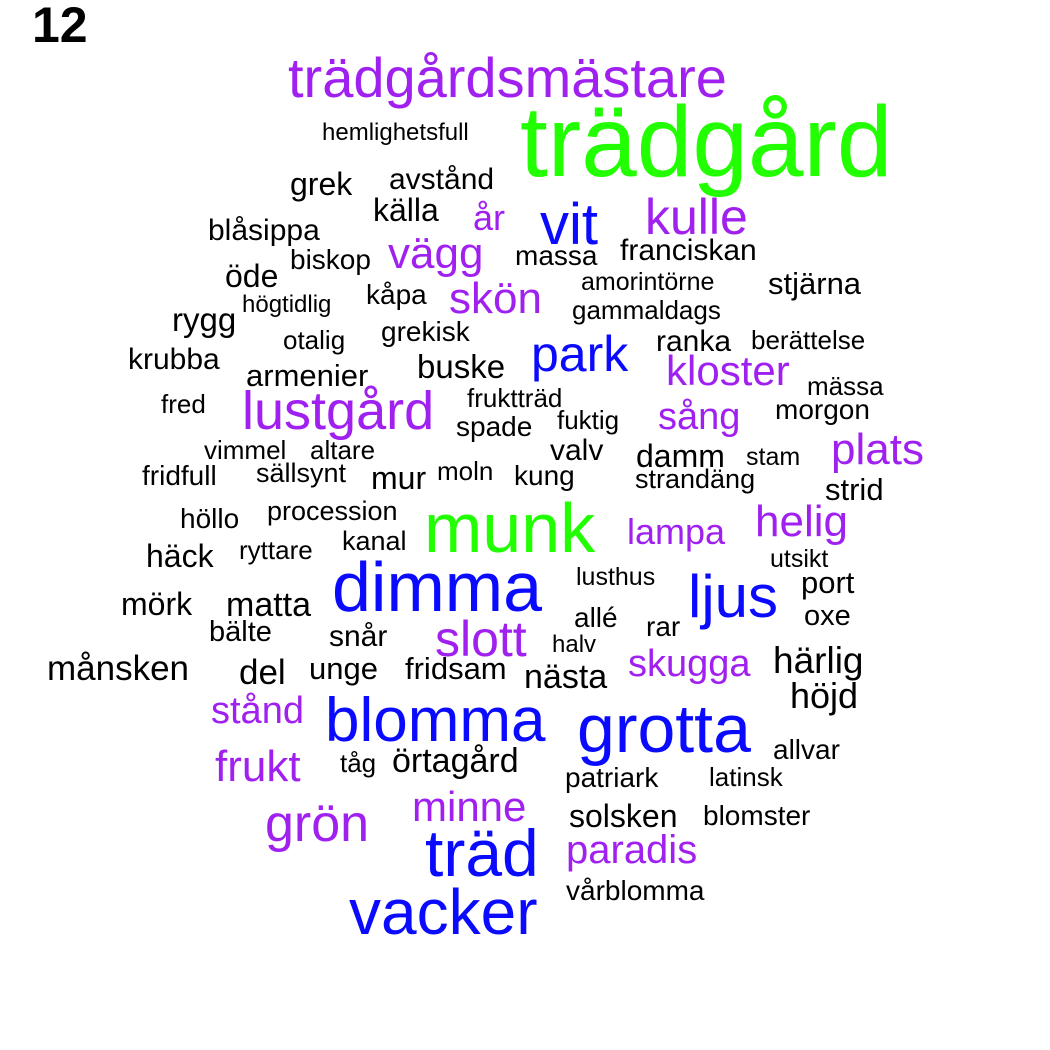  I want to click on word-49: kung, so click(544, 475).